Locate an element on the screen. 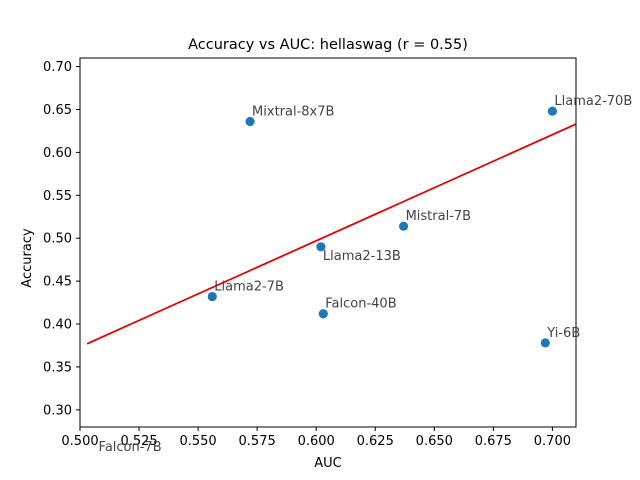 The height and width of the screenshot is (480, 640). point-label: Falcon-7B is located at coordinates (130, 447).